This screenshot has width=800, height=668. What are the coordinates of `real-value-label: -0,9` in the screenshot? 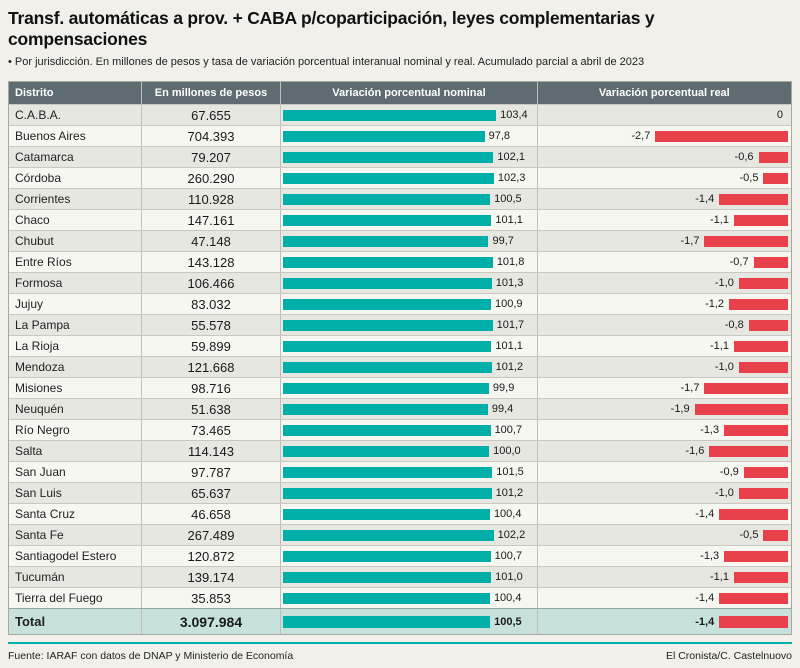 It's located at (729, 472).